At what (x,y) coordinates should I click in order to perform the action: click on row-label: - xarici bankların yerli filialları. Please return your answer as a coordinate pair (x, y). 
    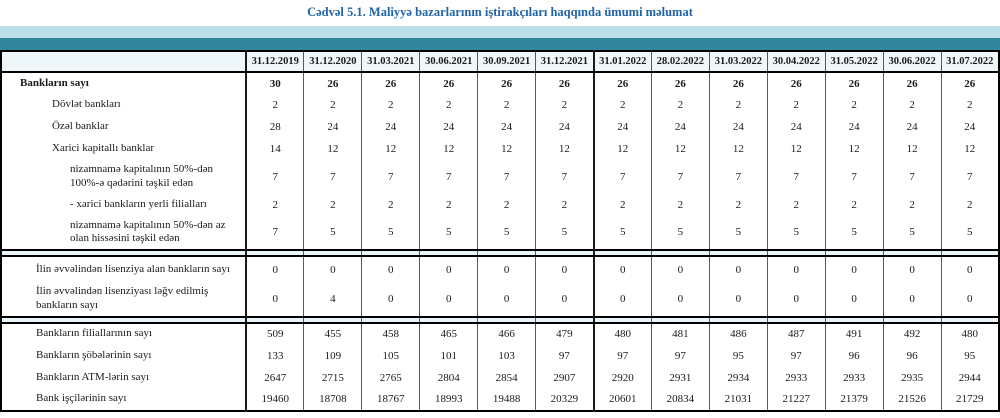
    Looking at the image, I should click on (138, 203).